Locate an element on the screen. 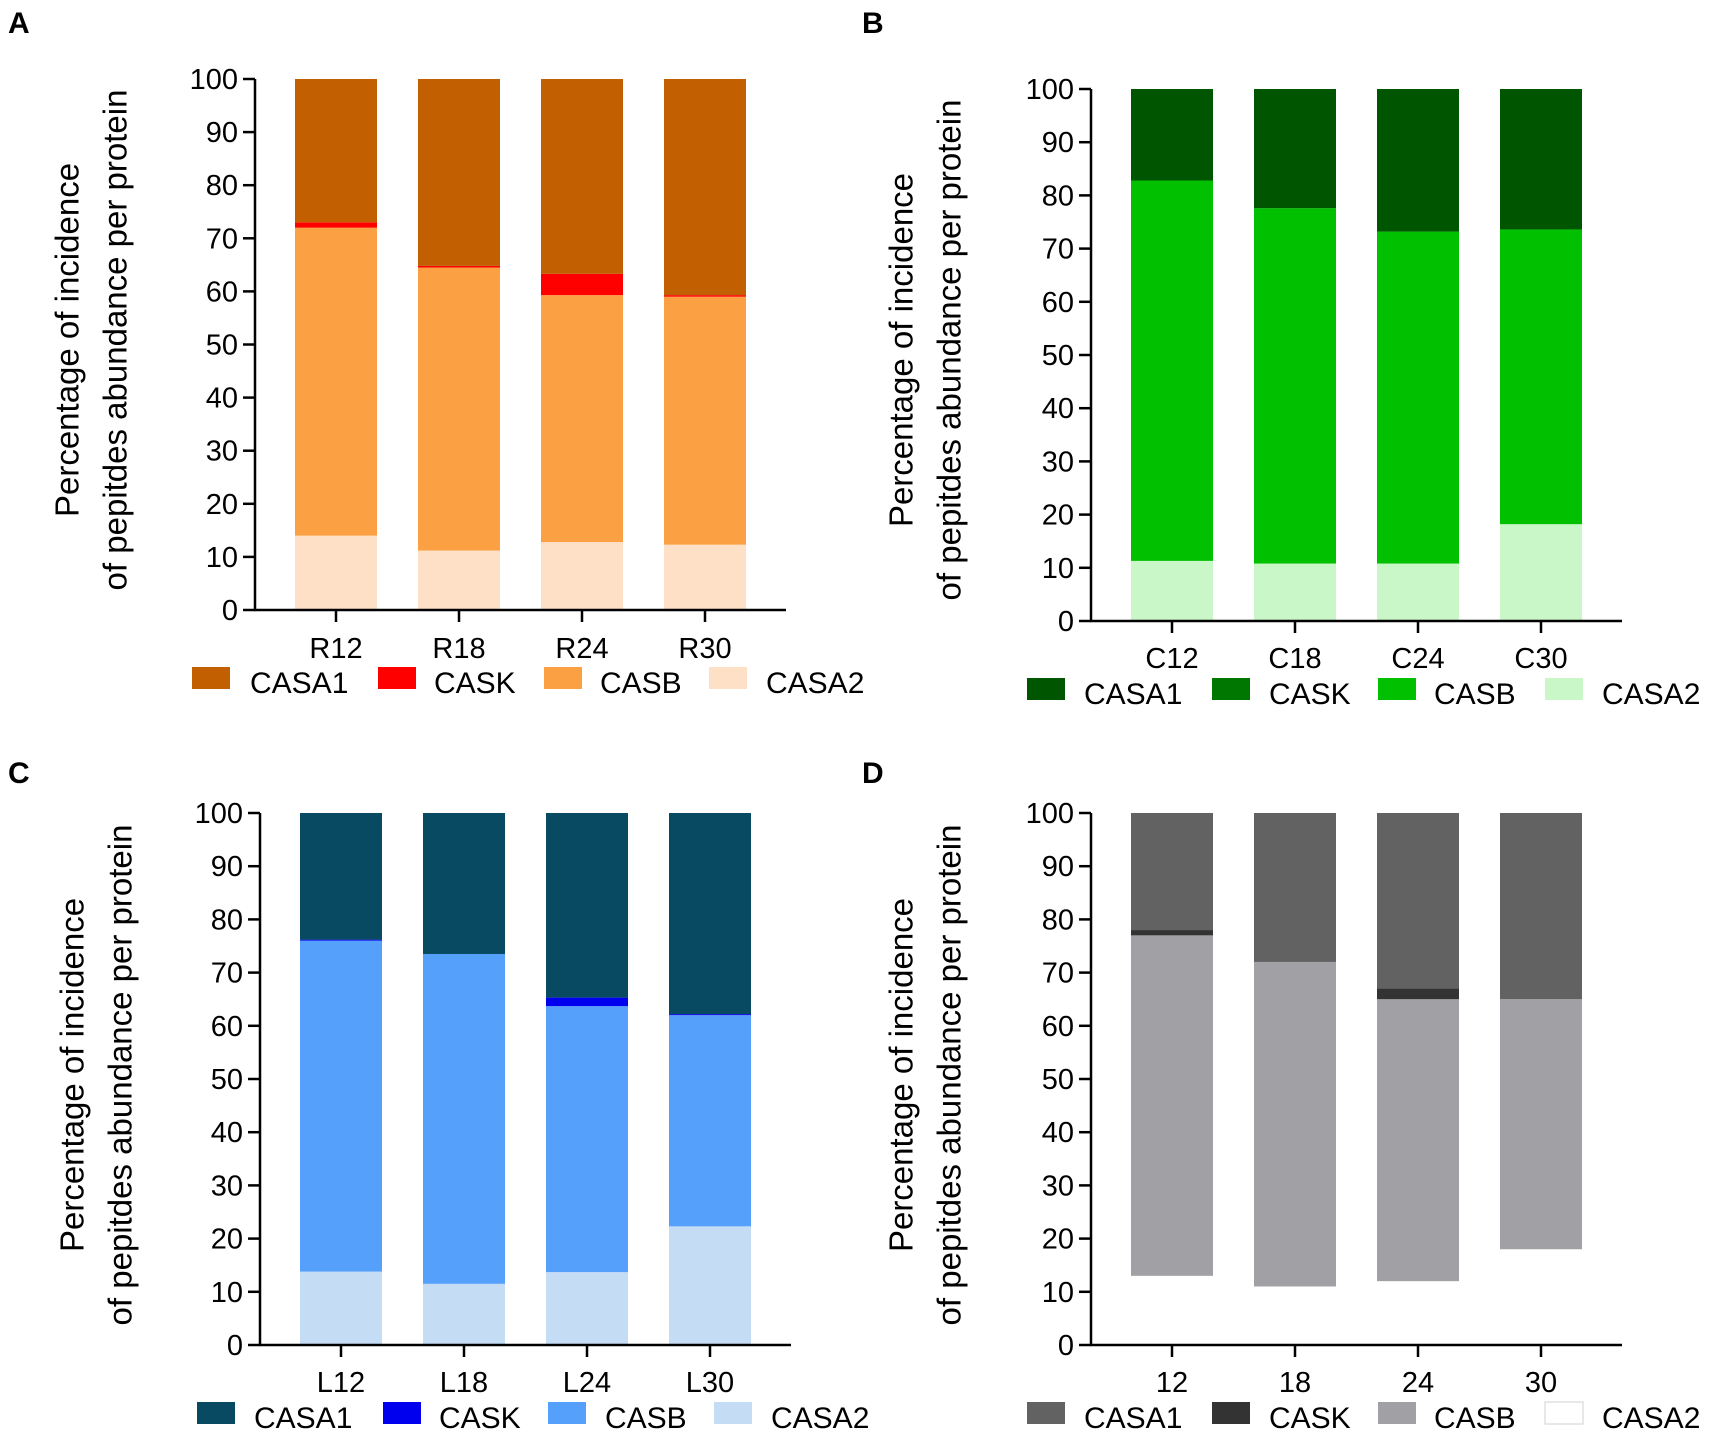  x-tick-label-c18: C18 is located at coordinates (1294, 659).